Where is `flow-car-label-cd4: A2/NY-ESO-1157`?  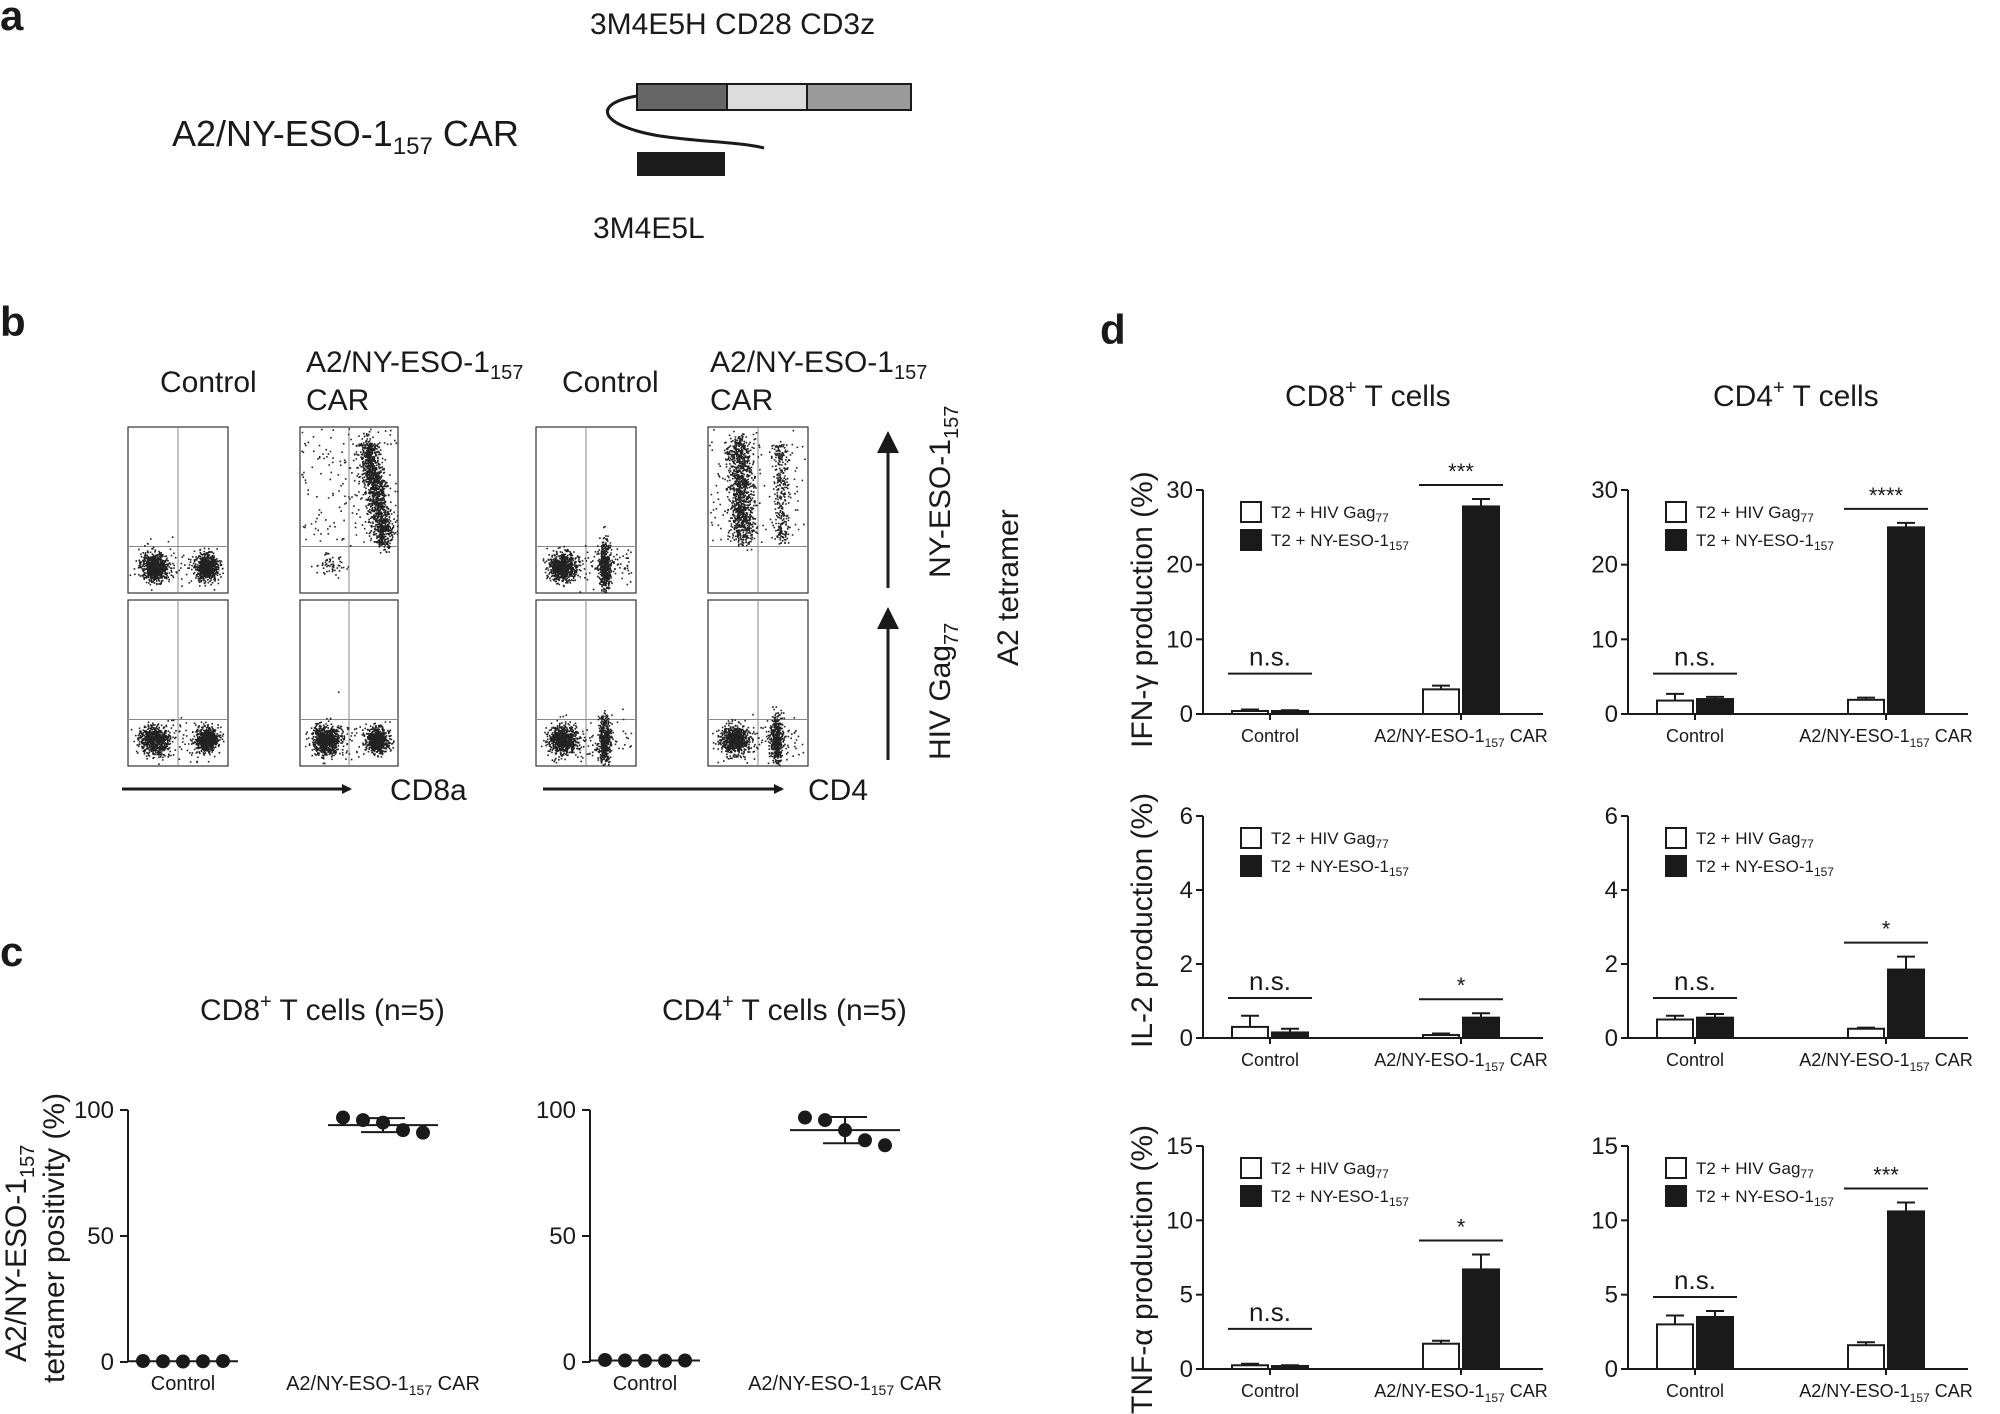 flow-car-label-cd4: A2/NY-ESO-1157 is located at coordinates (818, 365).